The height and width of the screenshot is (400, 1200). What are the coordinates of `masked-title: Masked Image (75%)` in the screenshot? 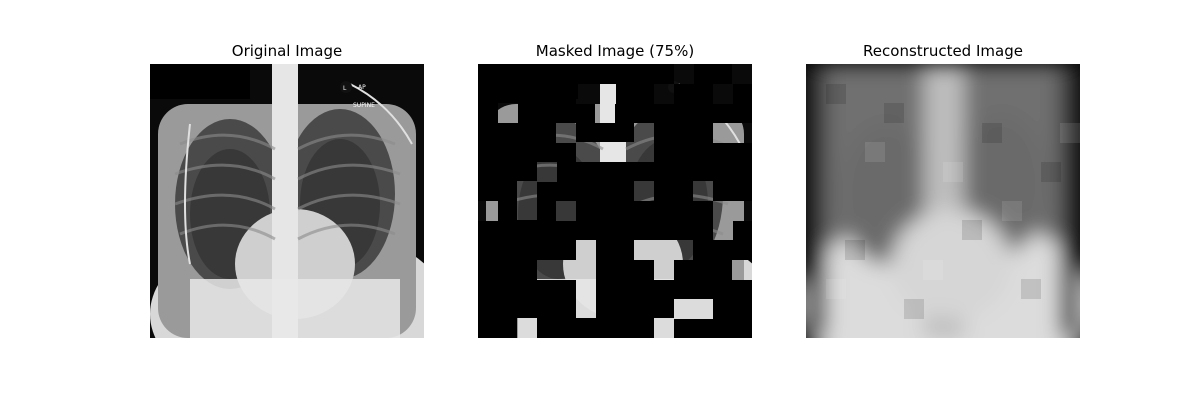 It's located at (615, 51).